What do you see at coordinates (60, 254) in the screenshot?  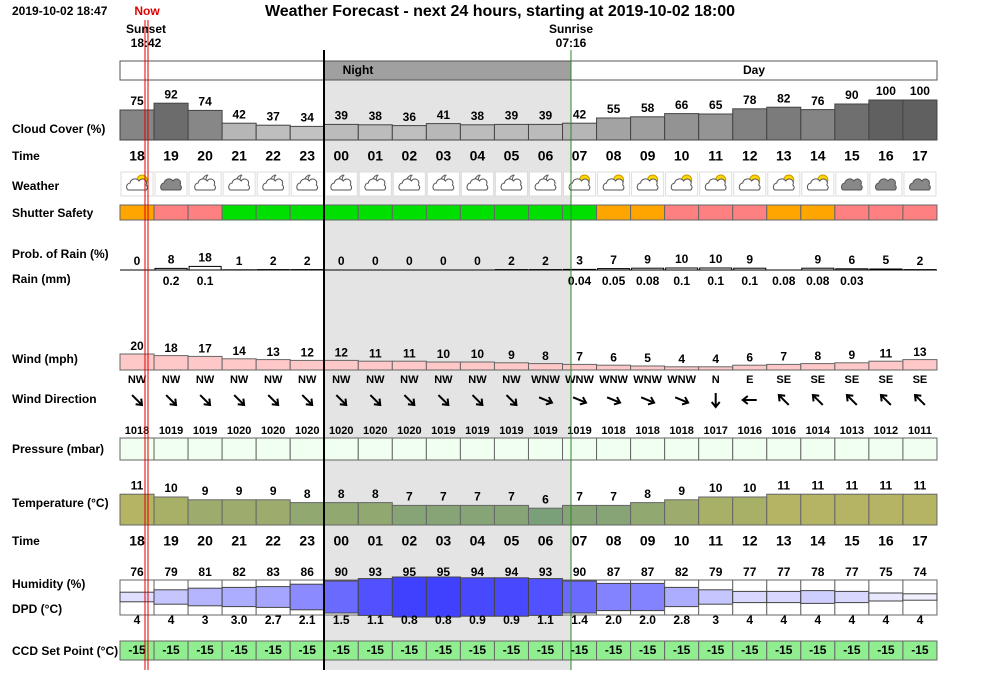 I see `row-label: Prob. of Rain (%)` at bounding box center [60, 254].